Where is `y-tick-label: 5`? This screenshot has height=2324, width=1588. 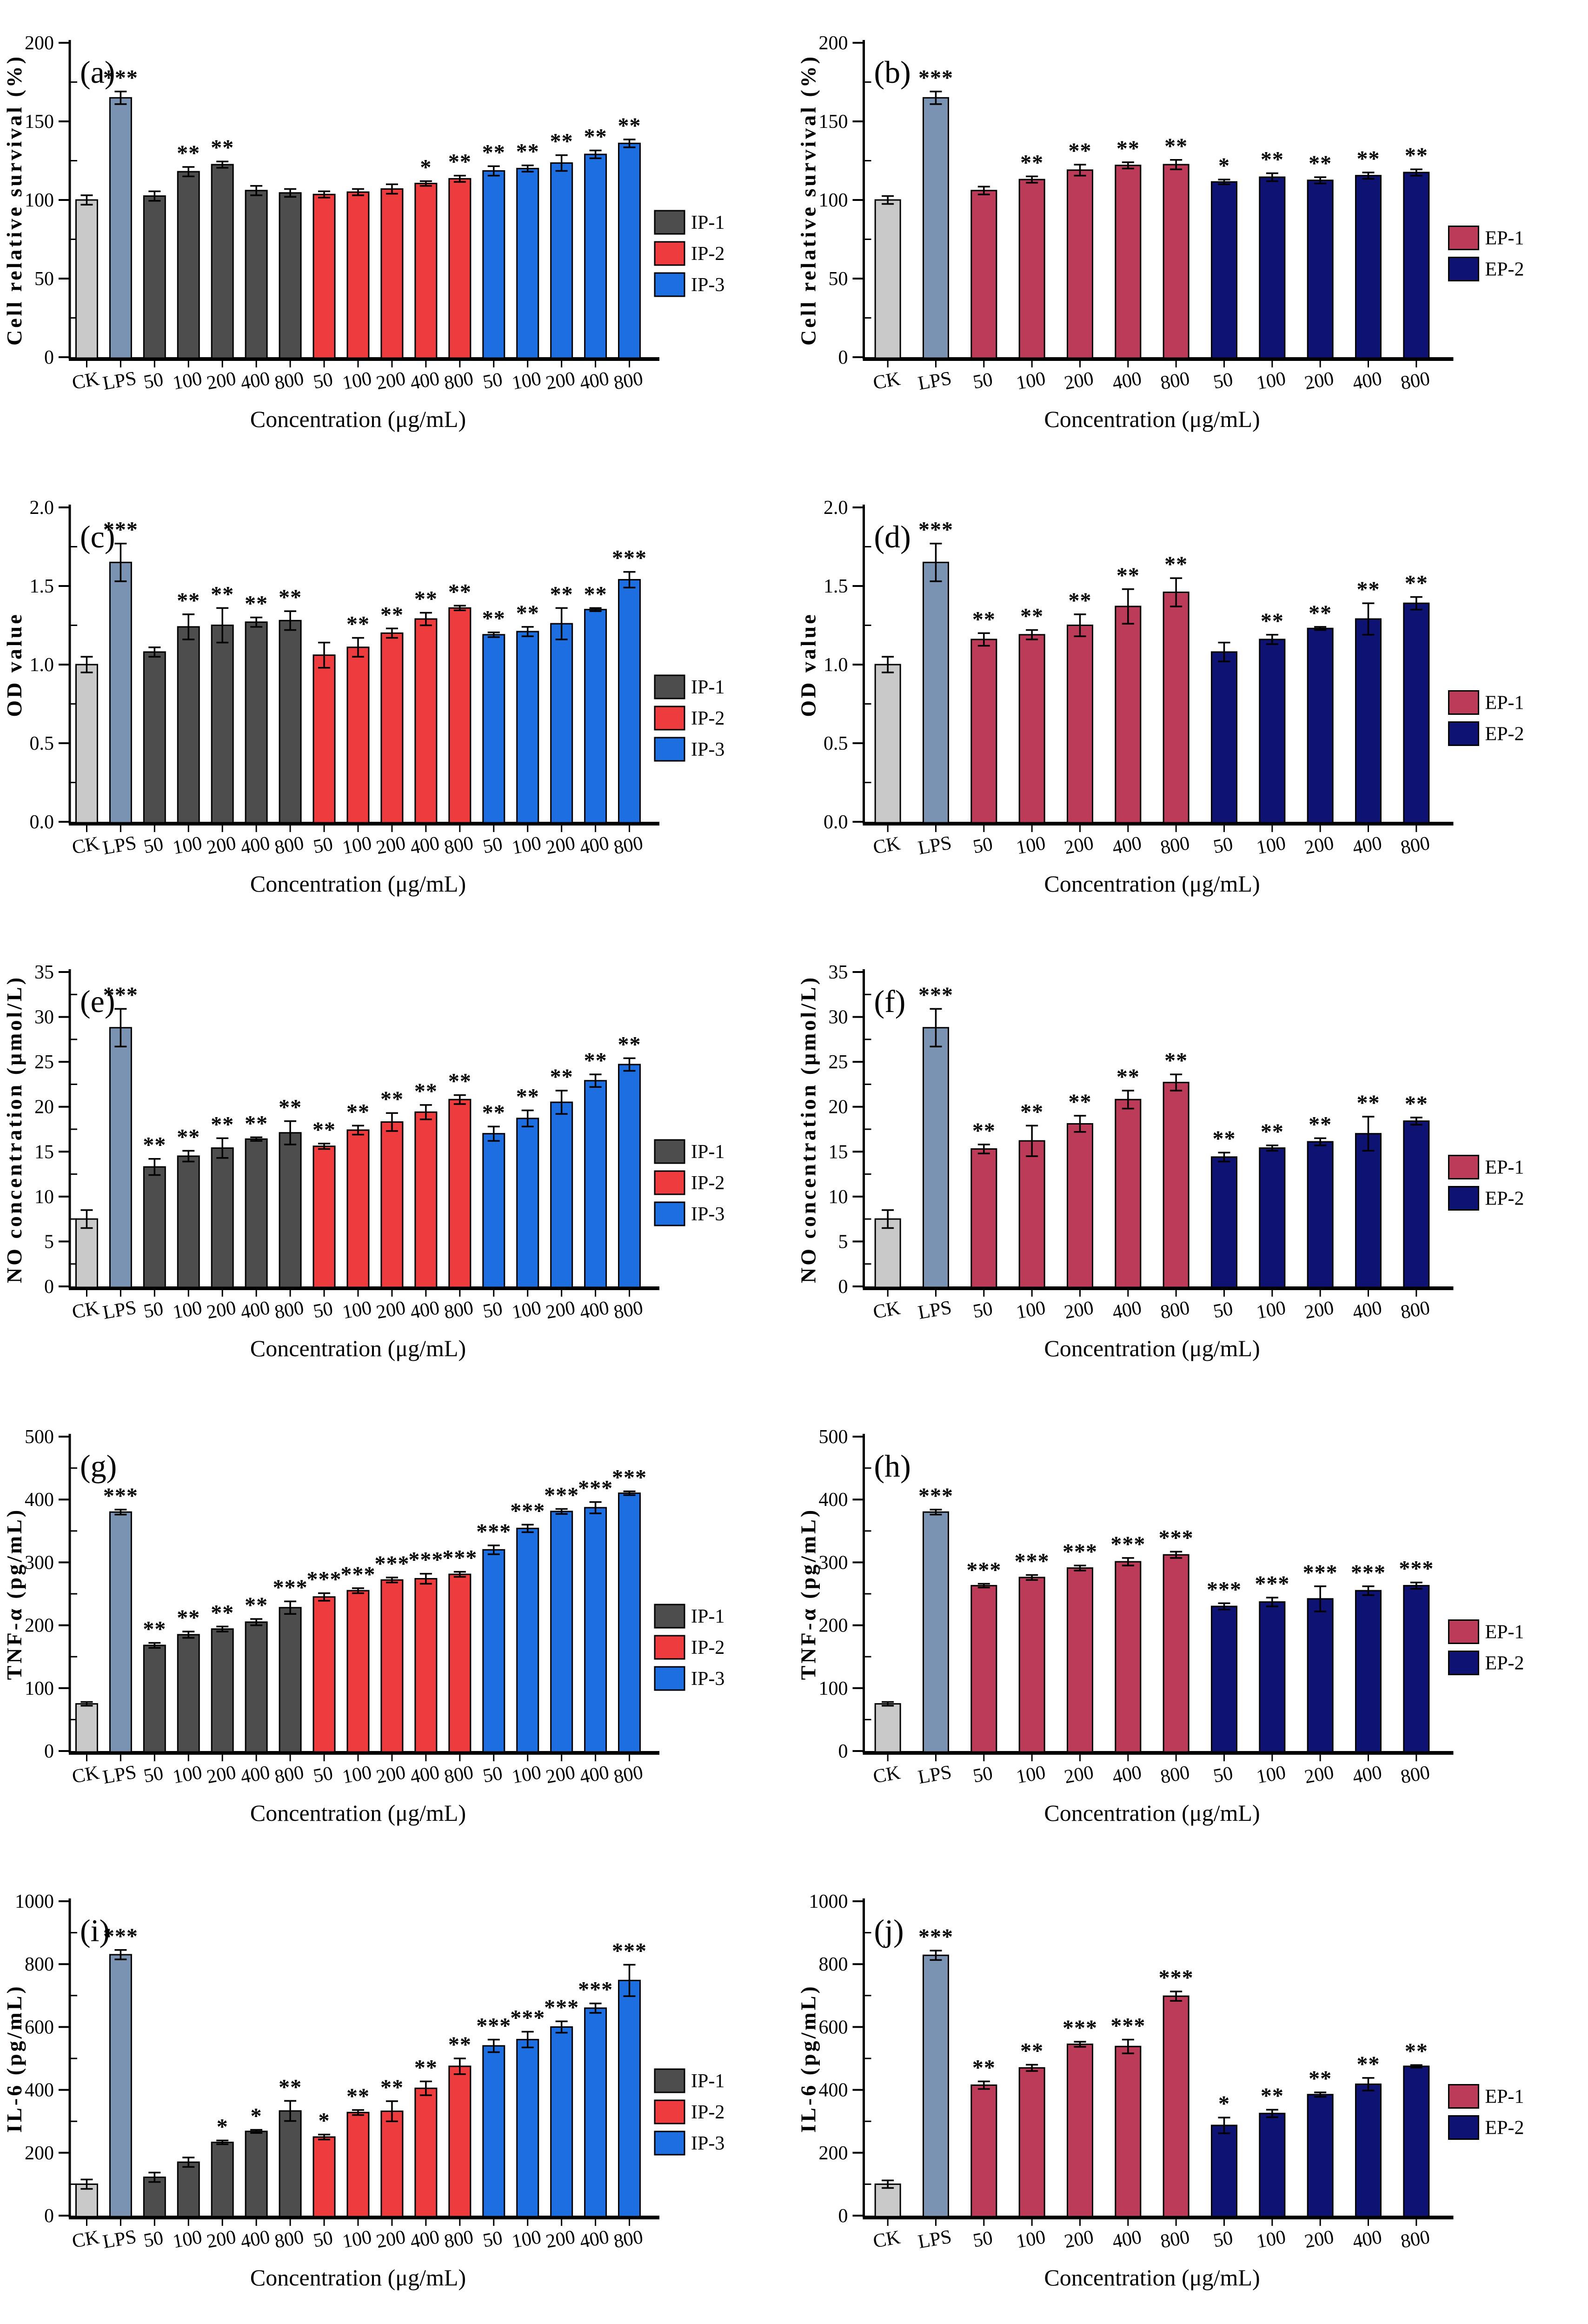 y-tick-label: 5 is located at coordinates (843, 1241).